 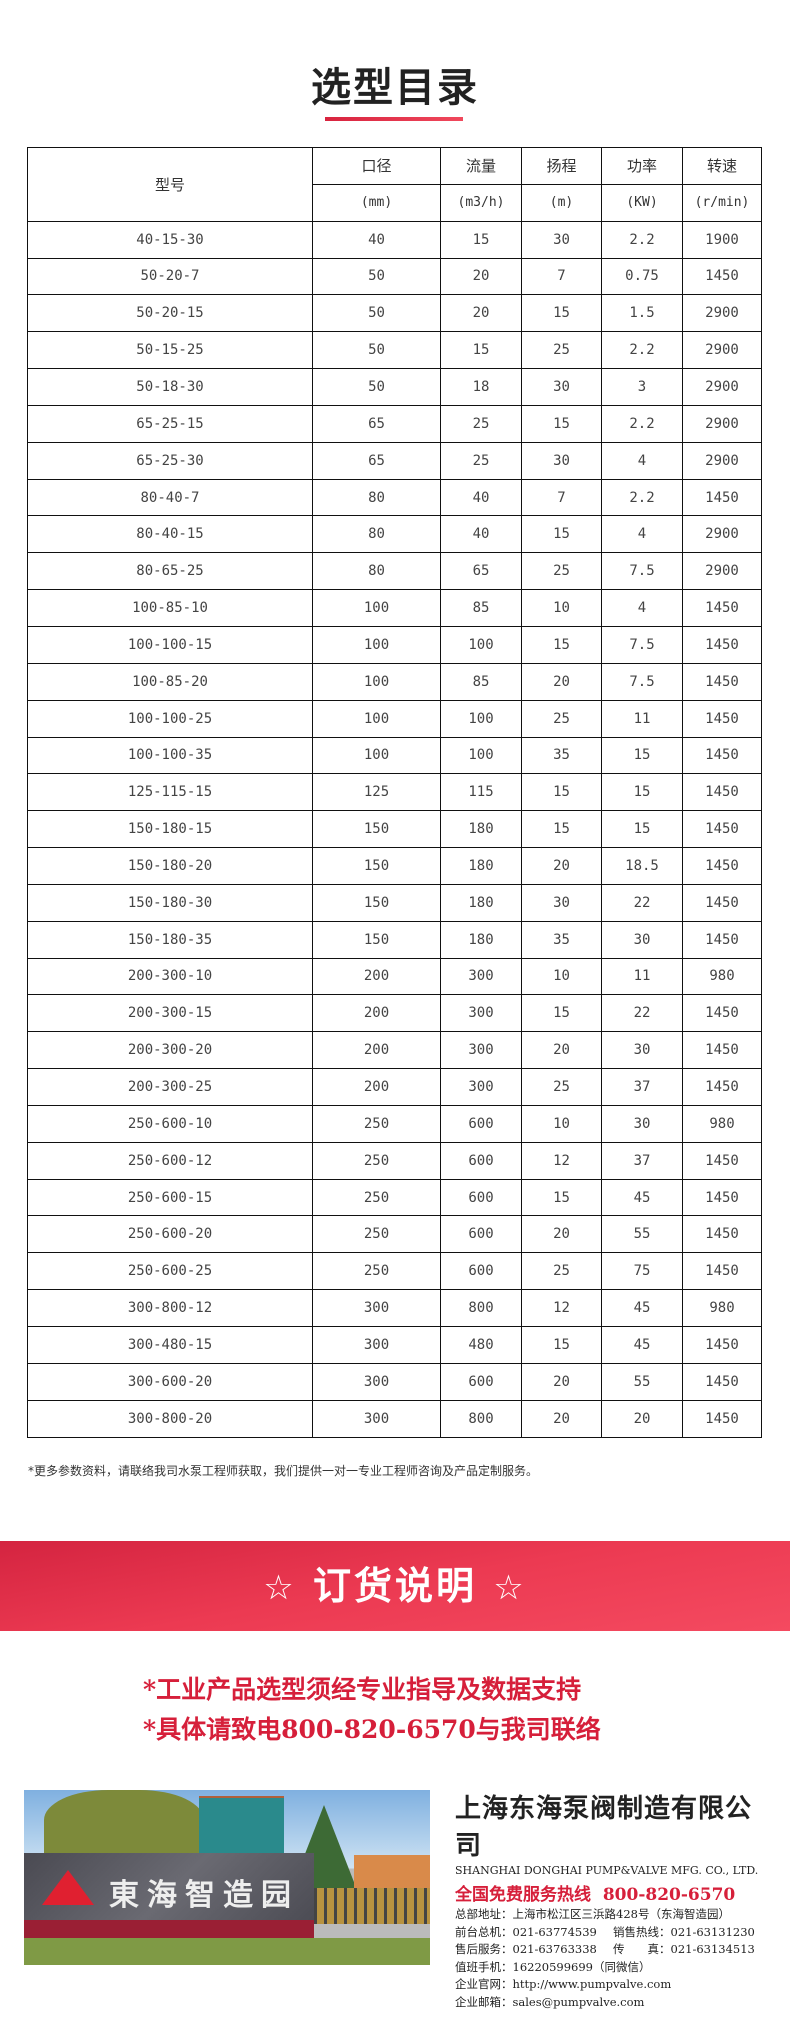 I want to click on cell-head: 7, so click(x=561, y=497).